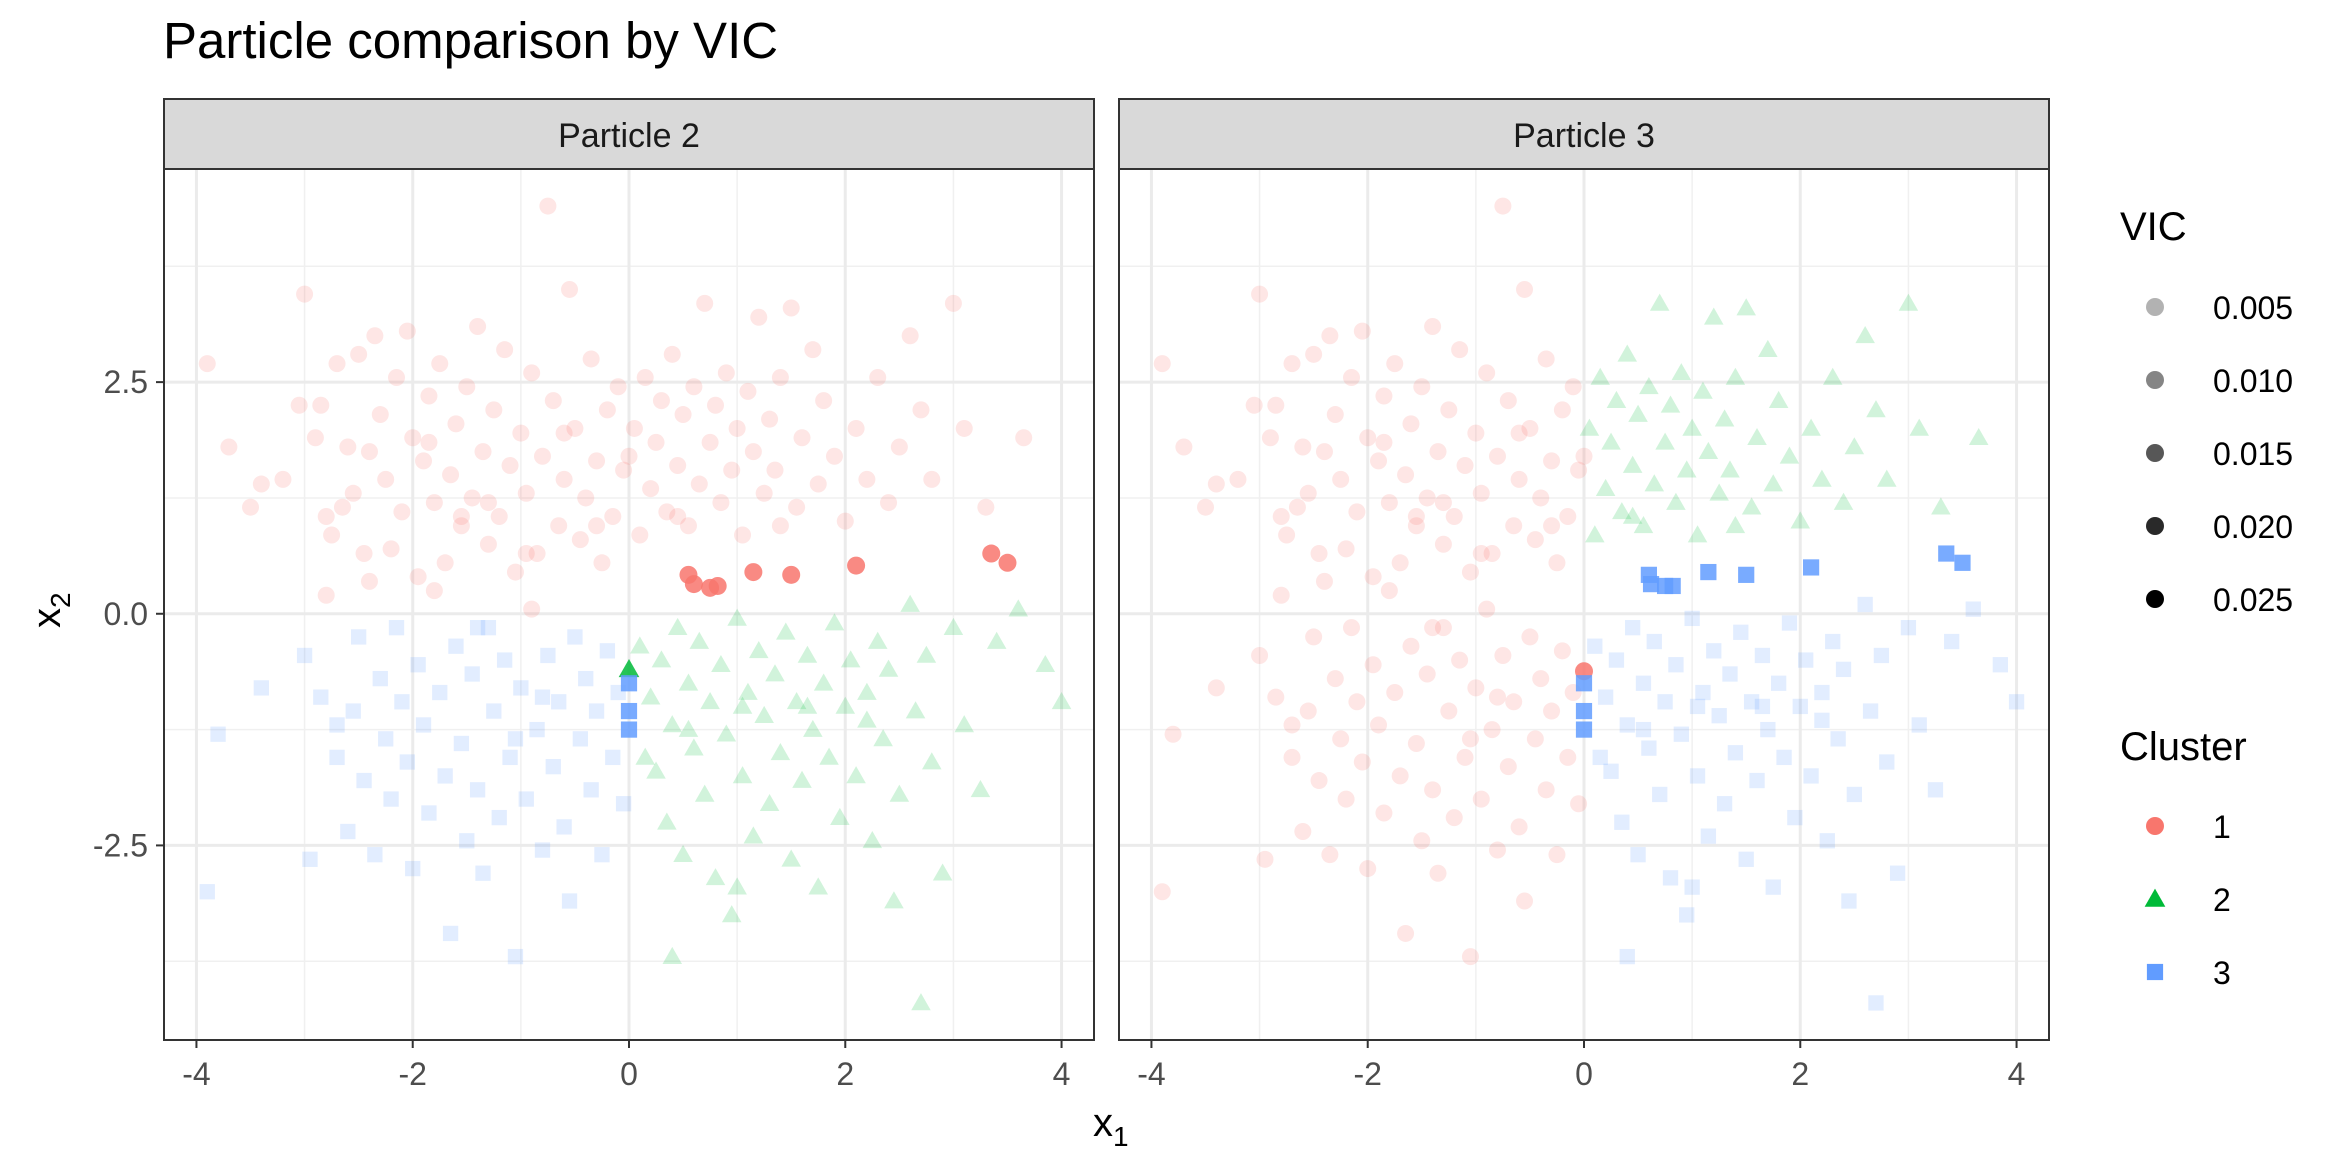  What do you see at coordinates (120, 845) in the screenshot?
I see `y-tick-label: -2.5` at bounding box center [120, 845].